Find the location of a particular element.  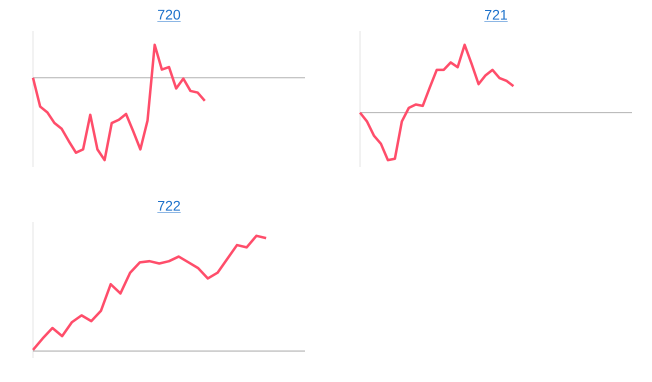

chart-title: 720 is located at coordinates (169, 15).